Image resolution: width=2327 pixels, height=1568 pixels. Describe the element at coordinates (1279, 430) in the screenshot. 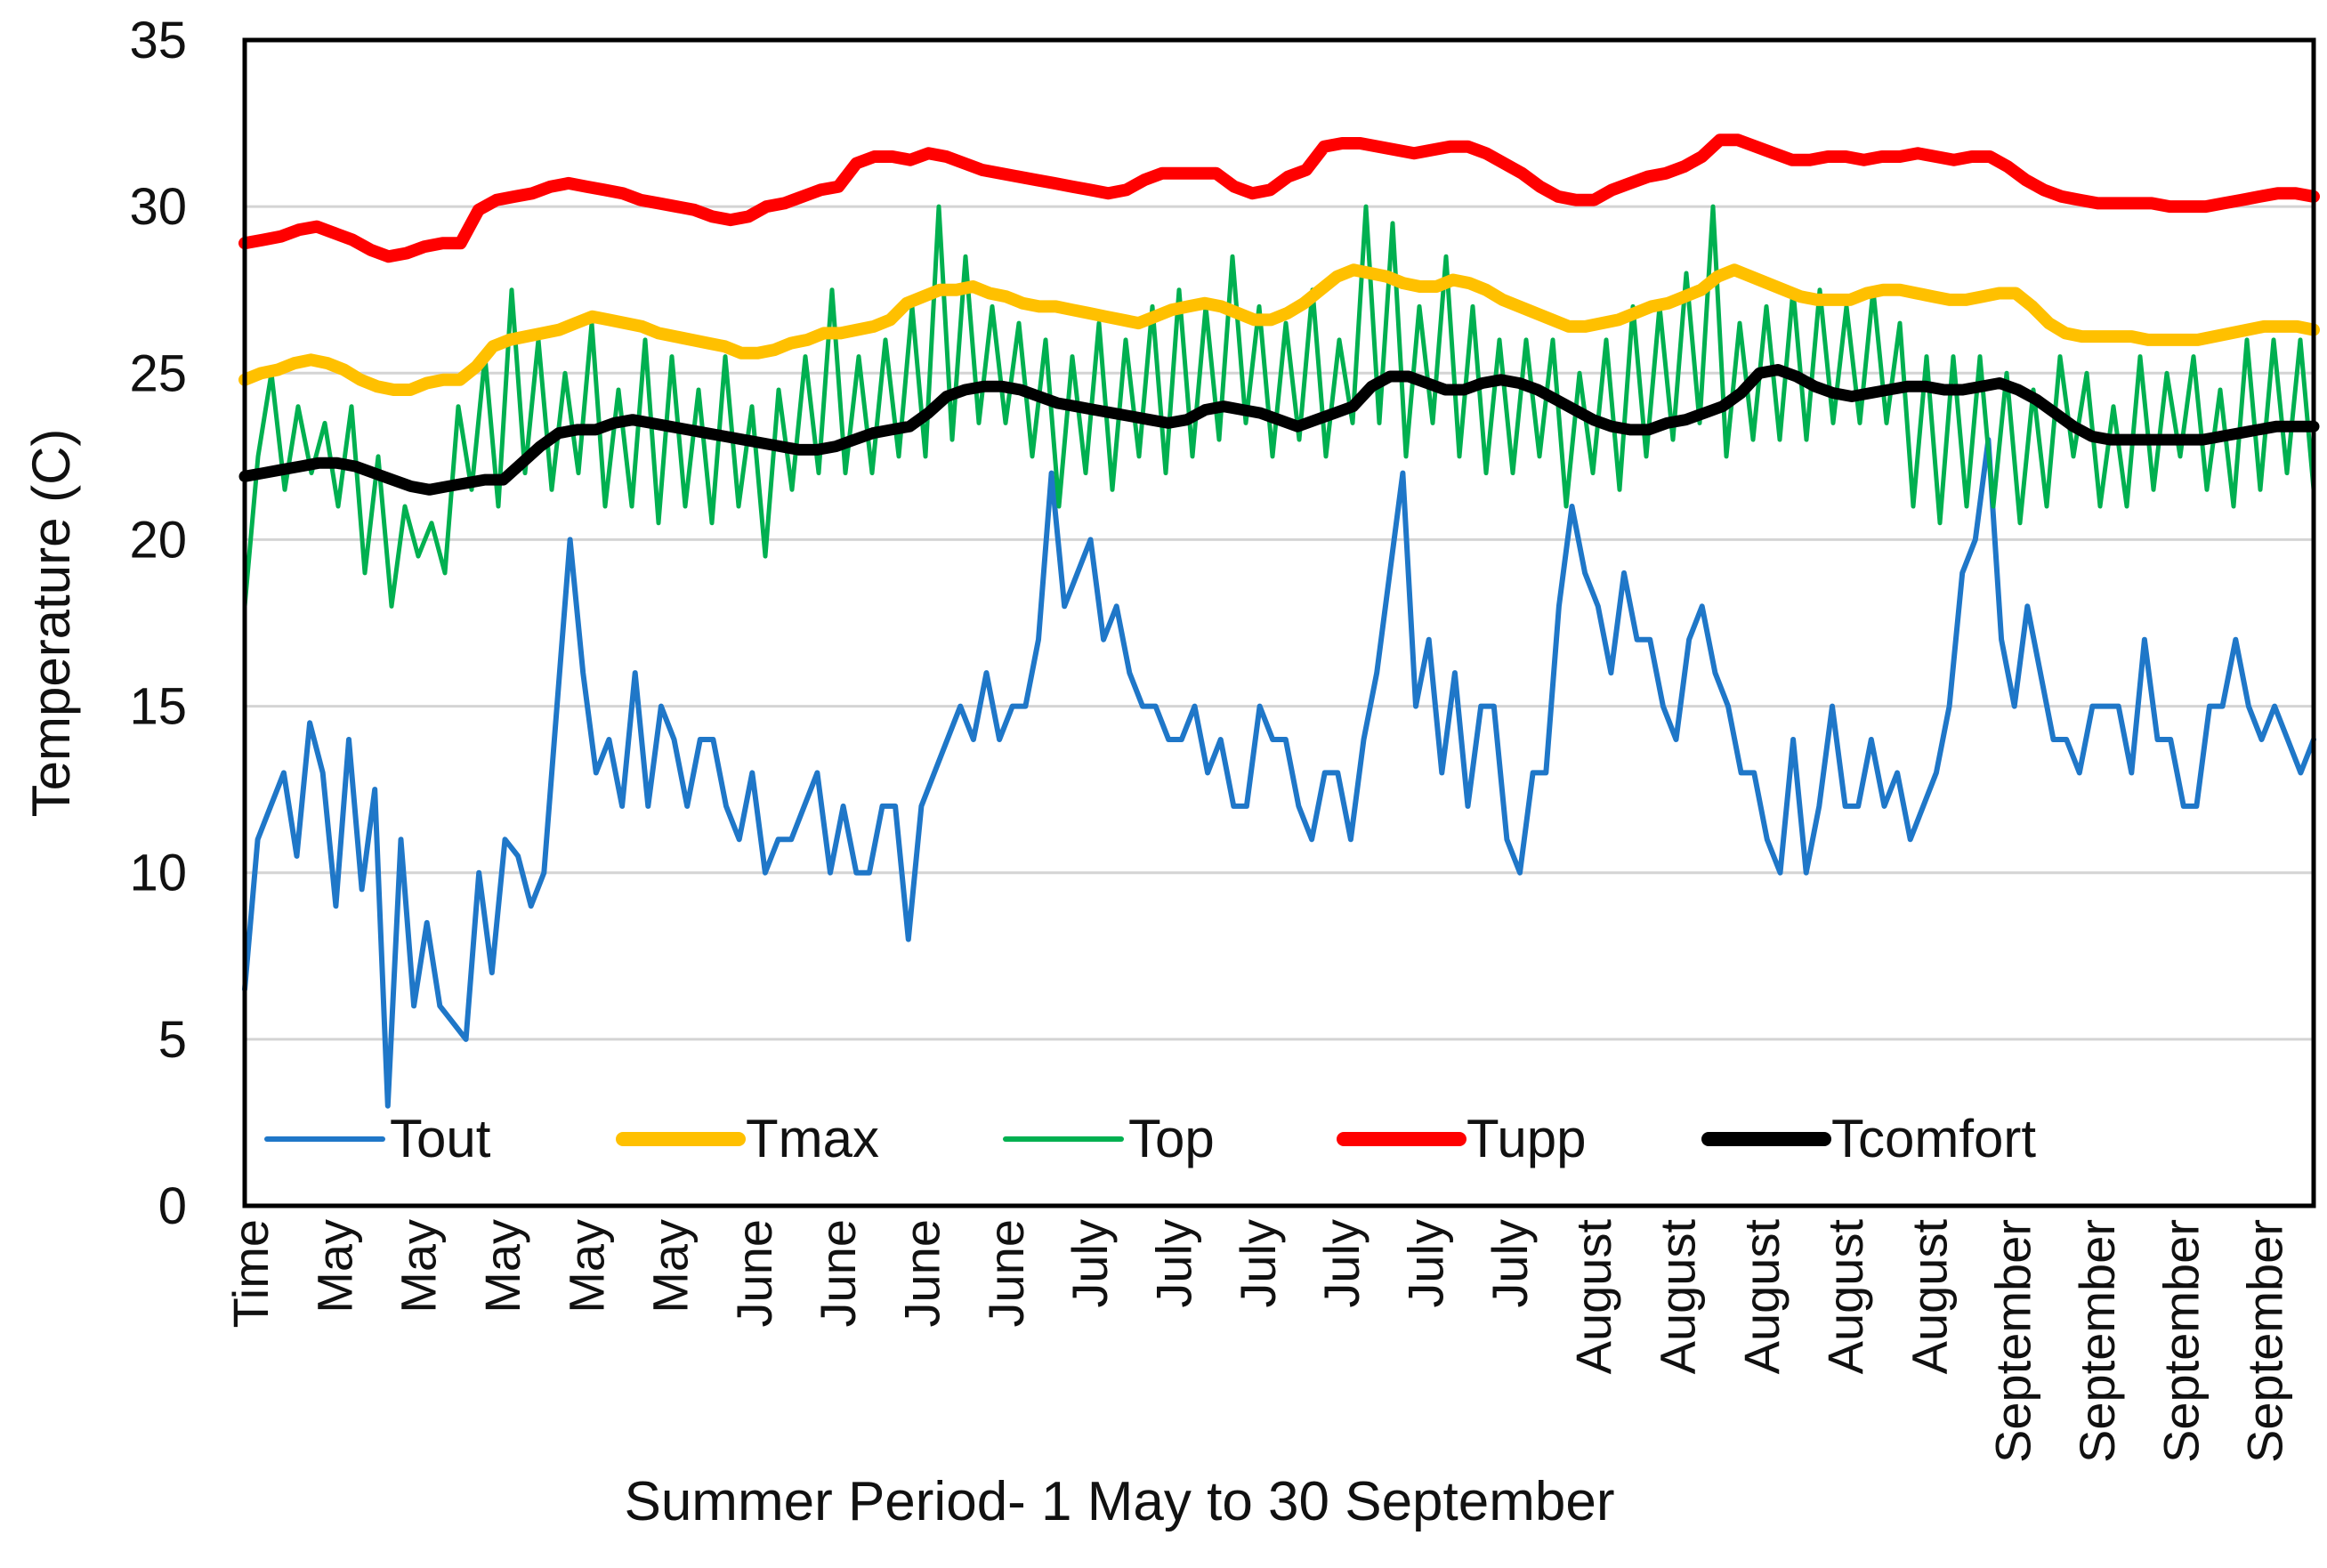

I see `series-line-tcomfort` at that location.